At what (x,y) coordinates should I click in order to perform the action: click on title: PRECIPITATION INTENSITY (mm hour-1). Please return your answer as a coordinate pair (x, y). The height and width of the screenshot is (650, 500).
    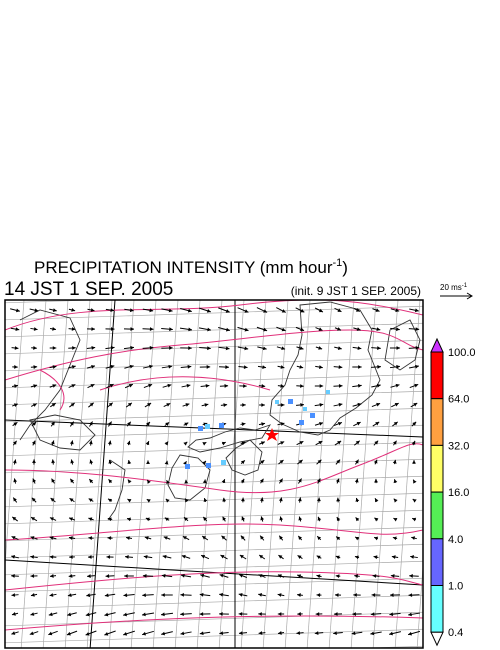
    Looking at the image, I should click on (191, 267).